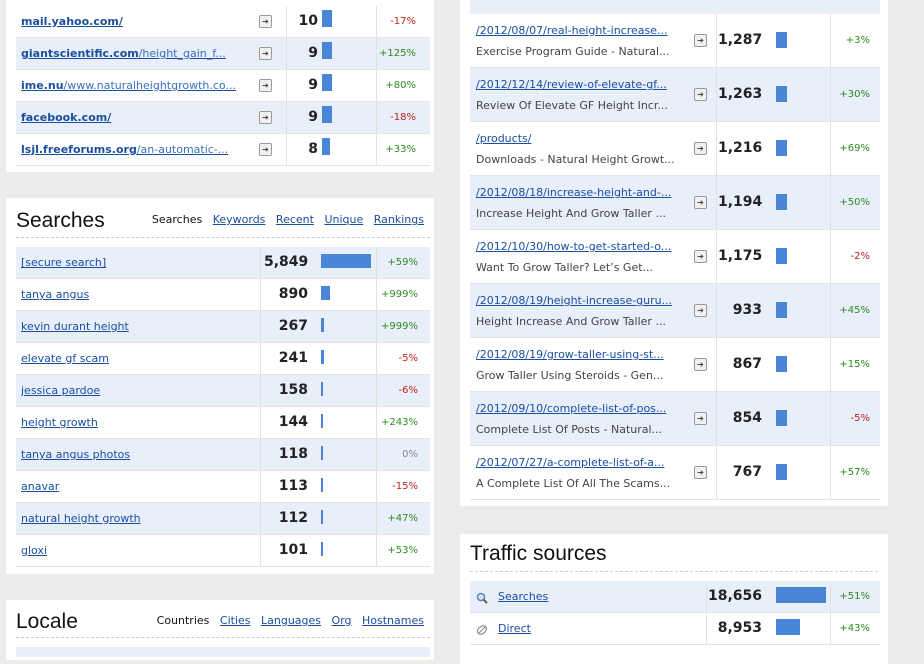  What do you see at coordinates (327, 114) in the screenshot?
I see `referrer-bar` at bounding box center [327, 114].